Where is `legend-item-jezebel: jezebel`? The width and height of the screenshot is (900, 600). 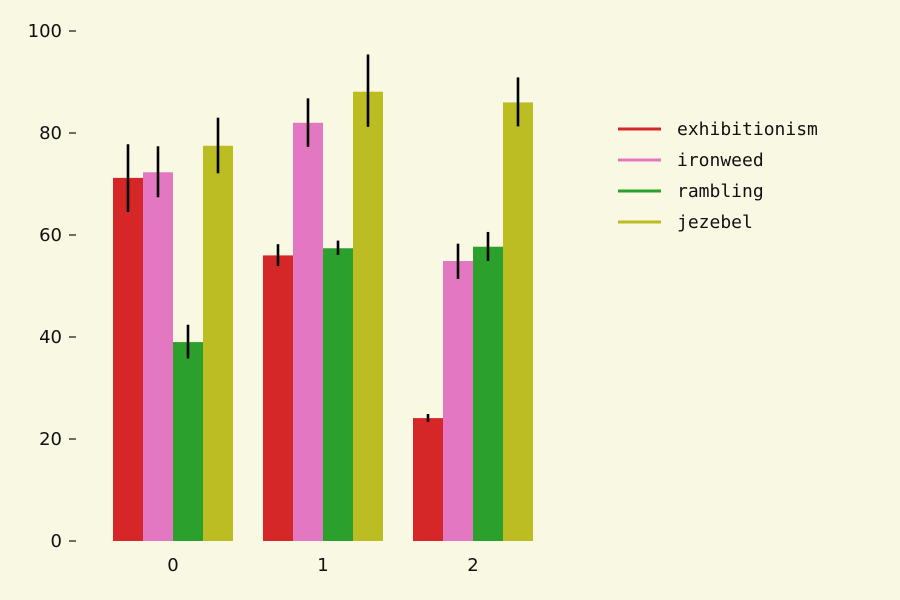 legend-item-jezebel: jezebel is located at coordinates (685, 222).